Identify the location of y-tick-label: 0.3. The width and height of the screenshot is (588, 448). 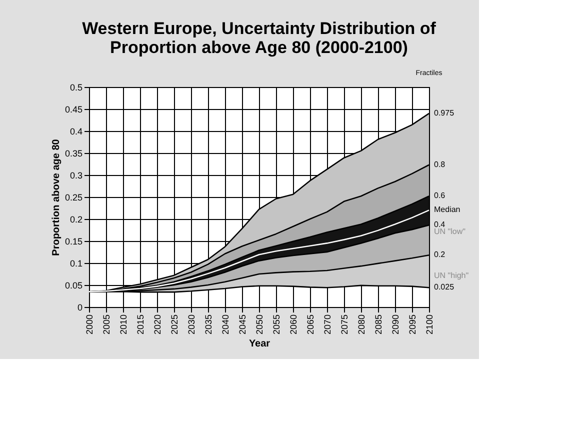
(76, 175).